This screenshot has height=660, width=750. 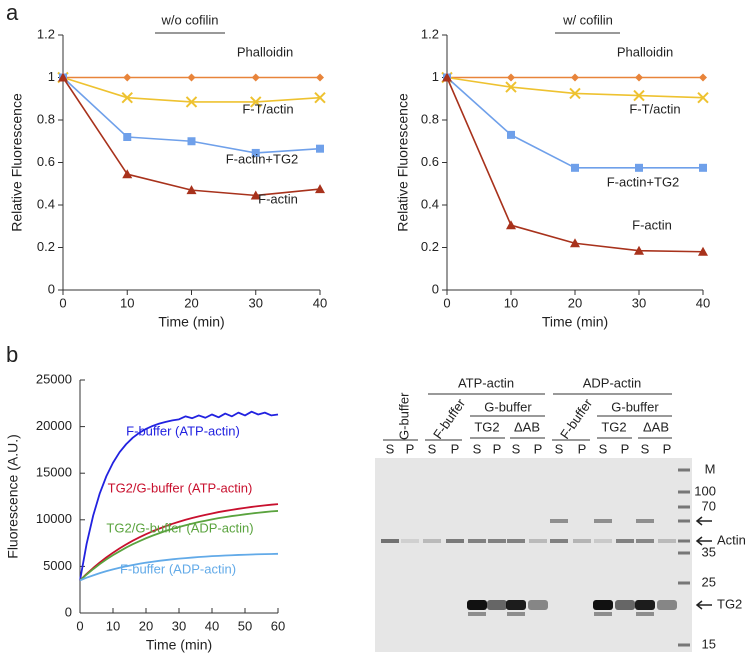 What do you see at coordinates (278, 198) in the screenshot?
I see `series-label: F-actin` at bounding box center [278, 198].